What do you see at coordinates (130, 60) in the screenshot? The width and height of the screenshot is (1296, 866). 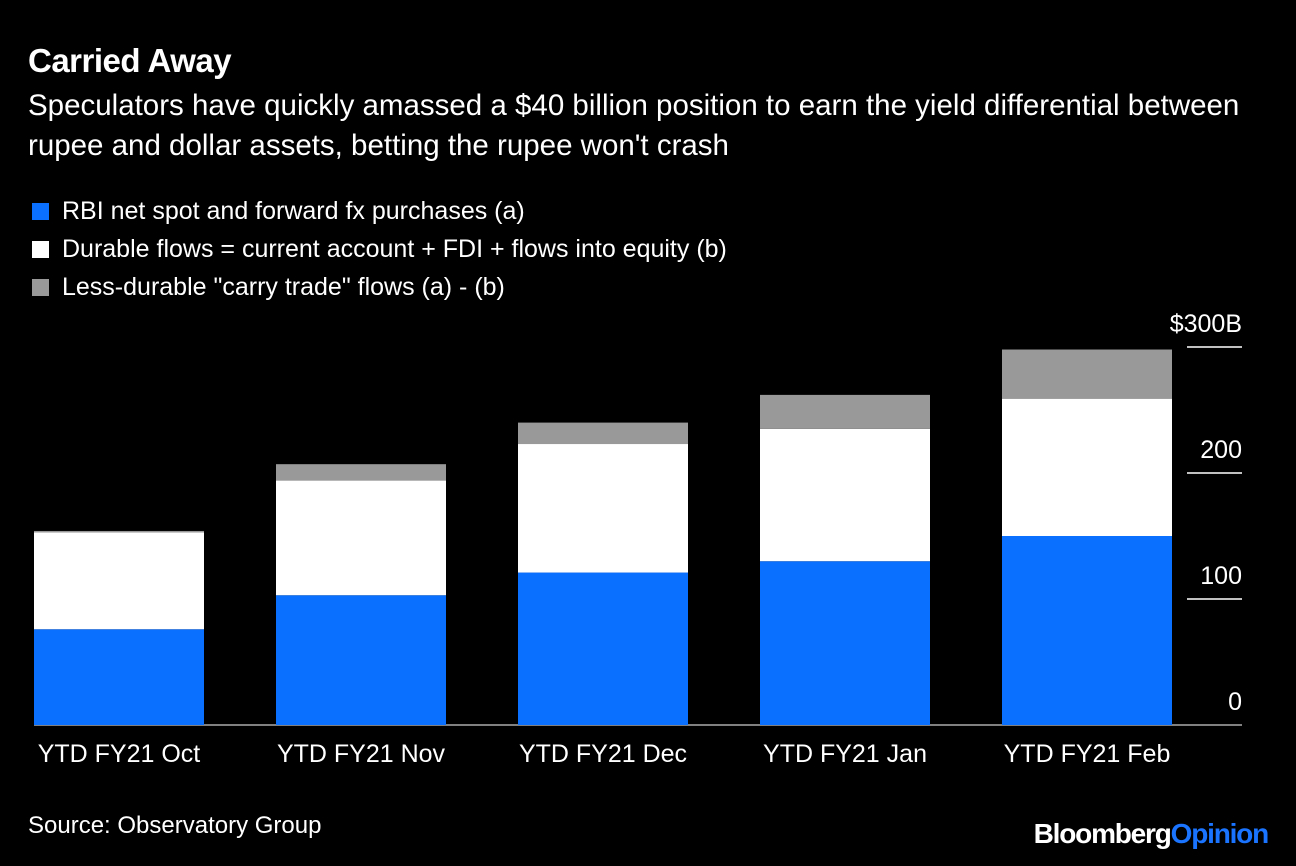 I see `chart-title: Carried Away` at bounding box center [130, 60].